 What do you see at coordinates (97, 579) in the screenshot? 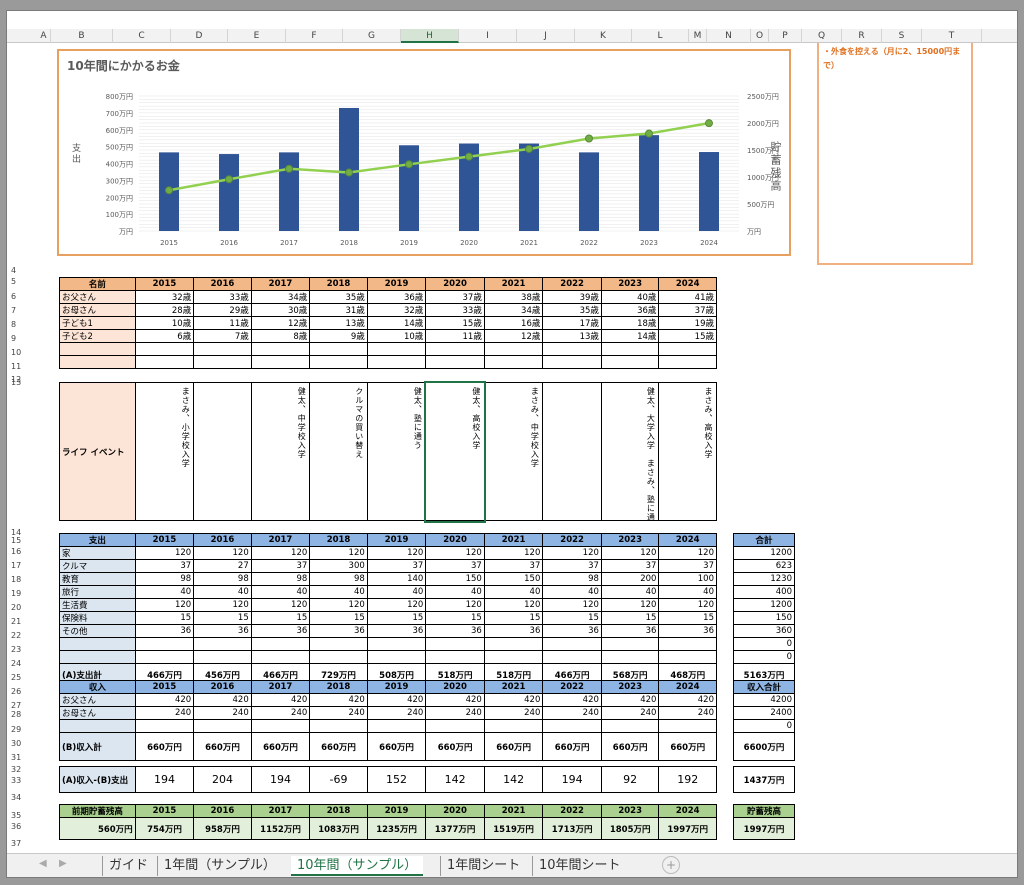
I see `expense-row-label: 教育` at bounding box center [97, 579].